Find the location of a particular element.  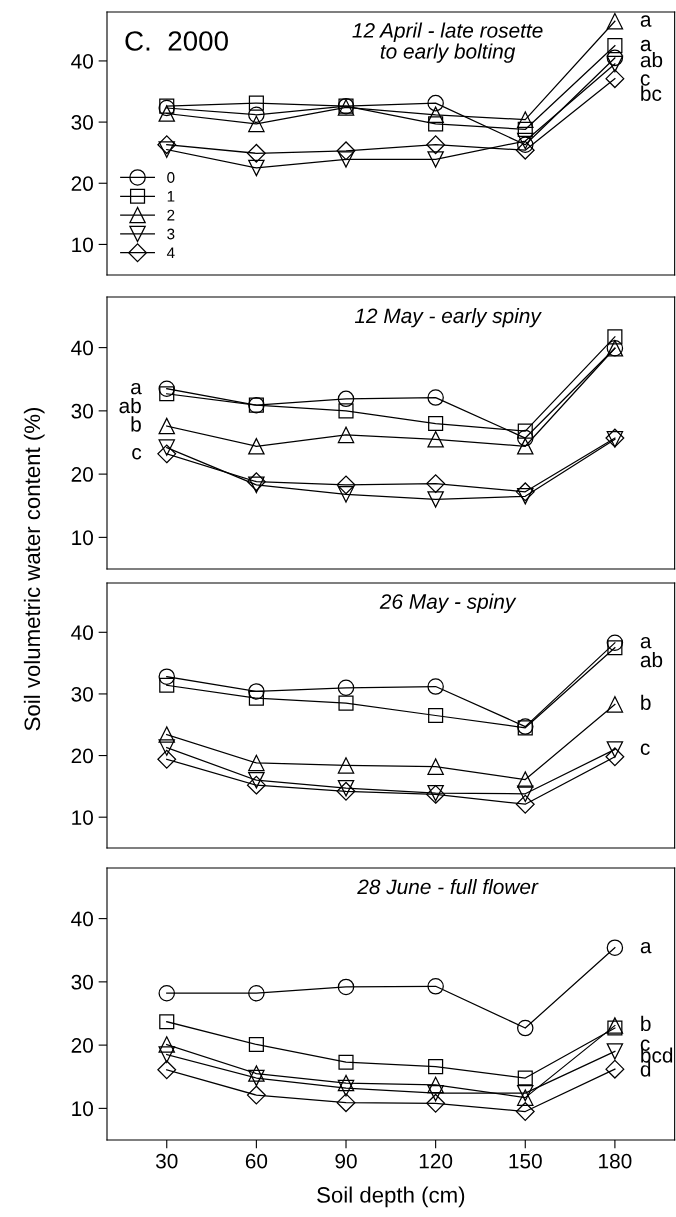

legend-label: 1 is located at coordinates (171, 196).